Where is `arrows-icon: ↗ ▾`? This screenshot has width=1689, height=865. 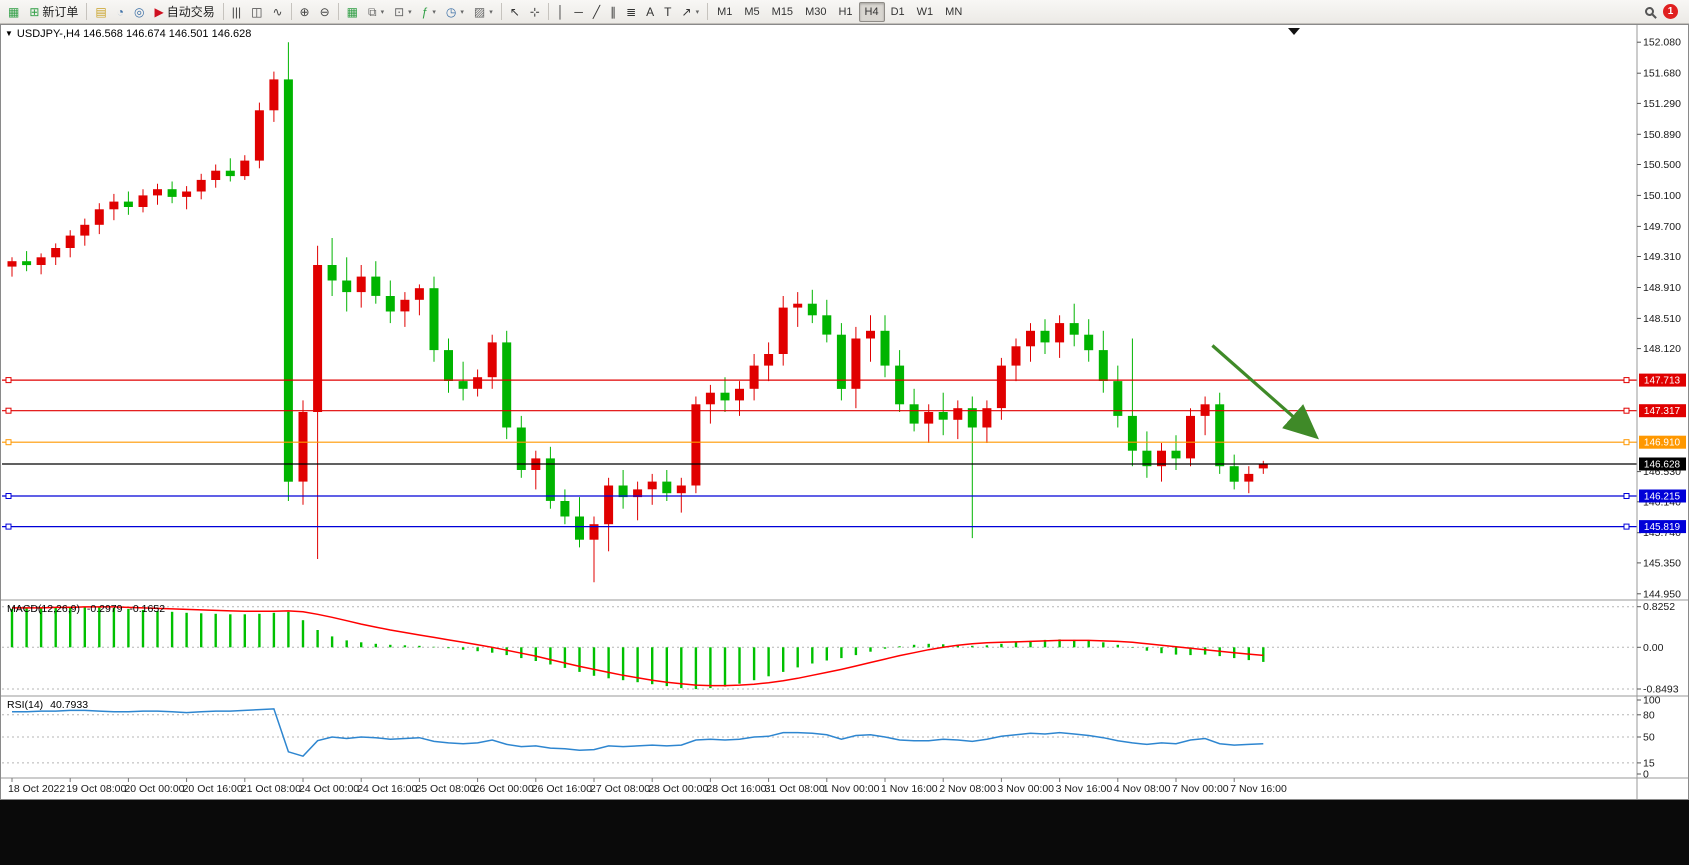
arrows-icon: ↗ ▾ is located at coordinates (691, 12).